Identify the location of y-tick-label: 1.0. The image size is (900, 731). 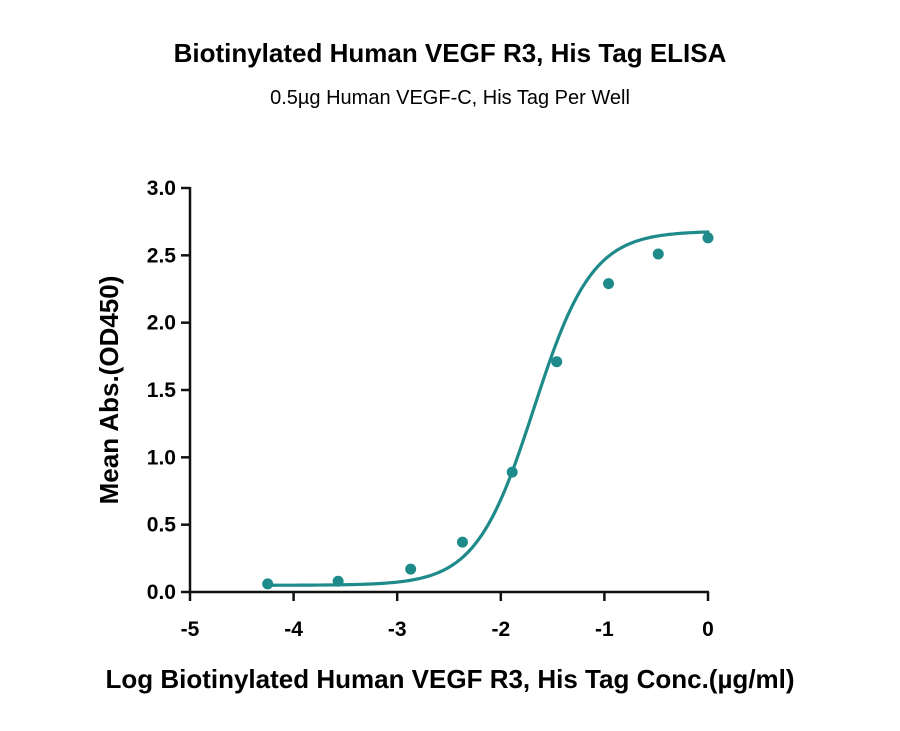
(161, 457).